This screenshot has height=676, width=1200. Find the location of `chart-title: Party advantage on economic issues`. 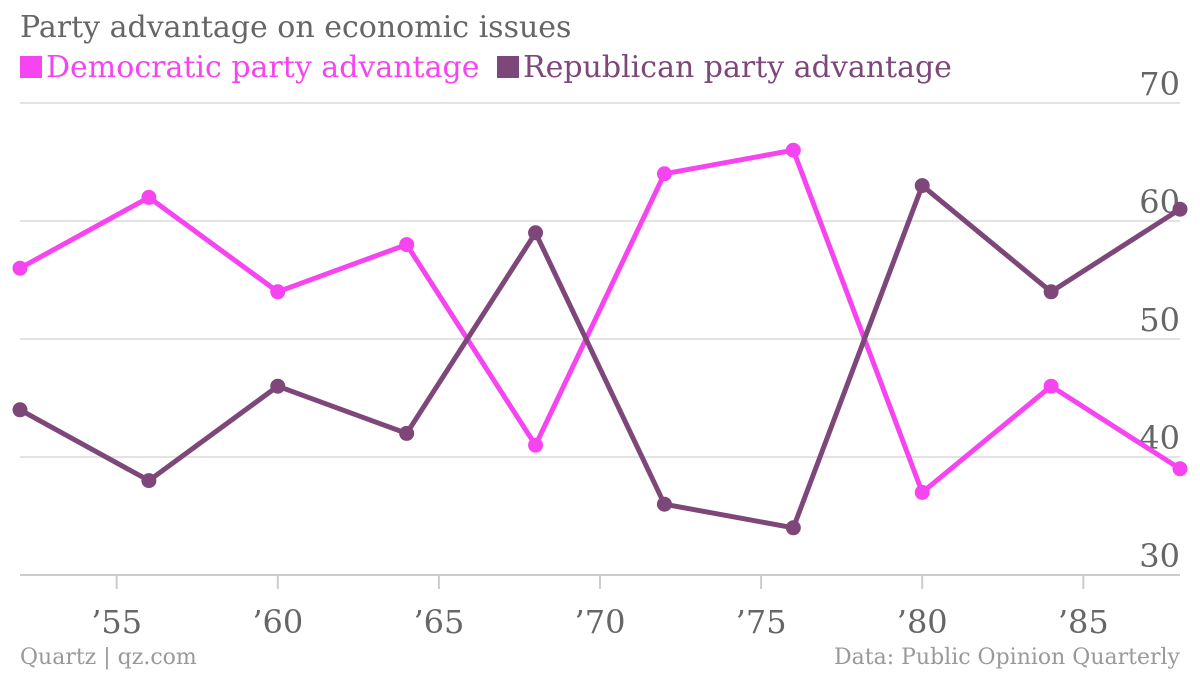

chart-title: Party advantage on economic issues is located at coordinates (296, 27).